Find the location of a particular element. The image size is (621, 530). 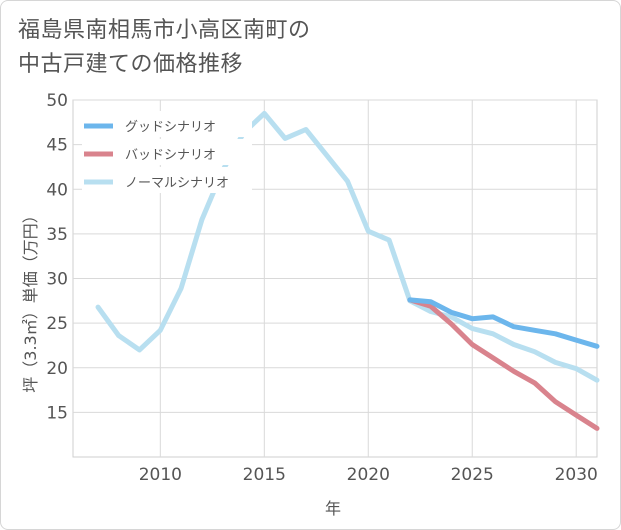

y-tick-label: 20 is located at coordinates (57, 369).